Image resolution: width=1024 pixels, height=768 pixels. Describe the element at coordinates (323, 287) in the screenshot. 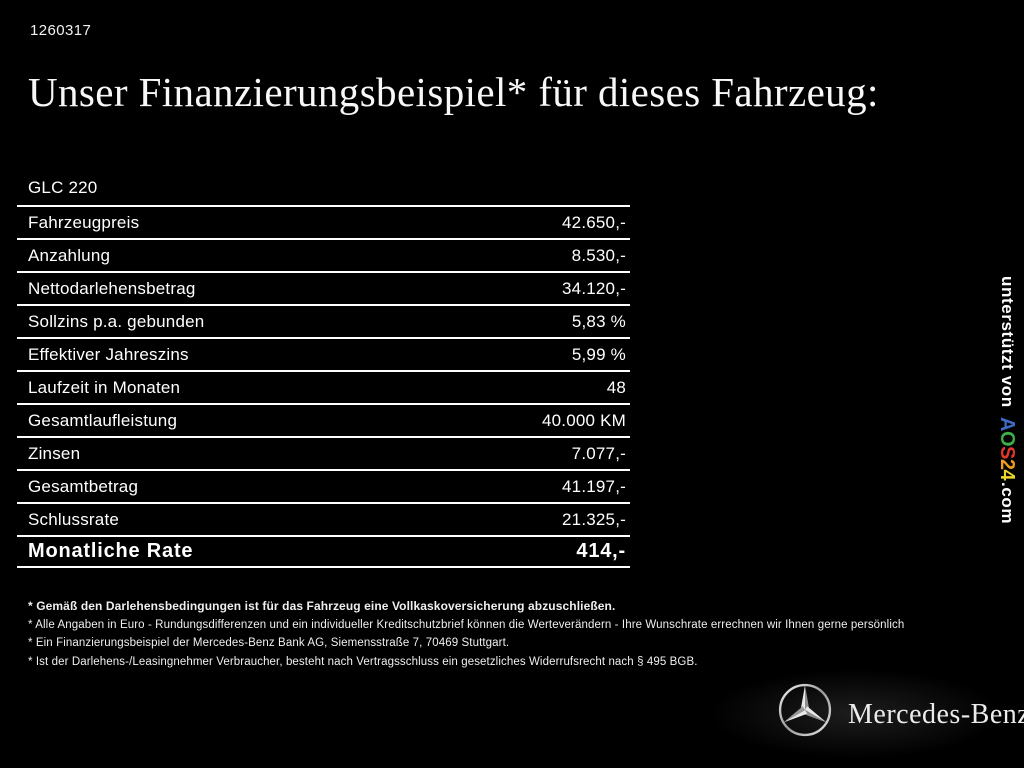

I see `table-row: Nettodarlehensbetrag 34.120,-` at that location.